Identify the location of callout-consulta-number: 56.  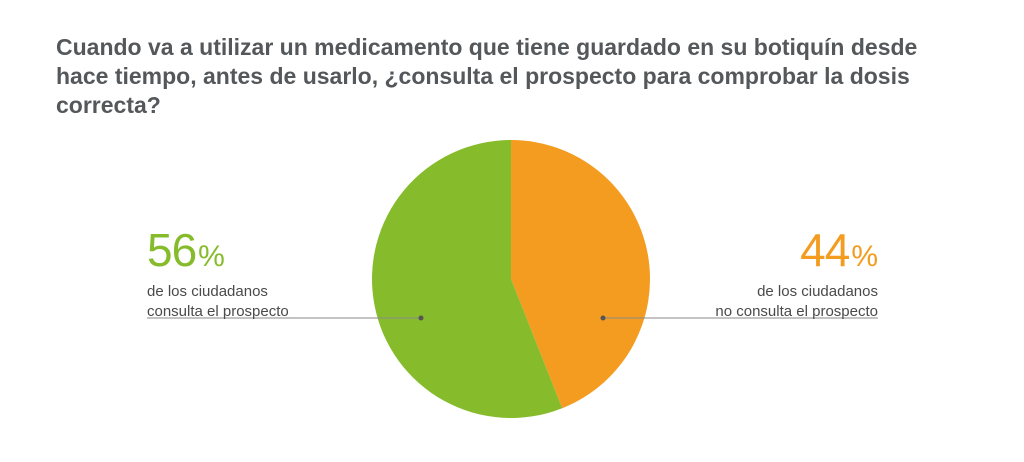
(172, 250).